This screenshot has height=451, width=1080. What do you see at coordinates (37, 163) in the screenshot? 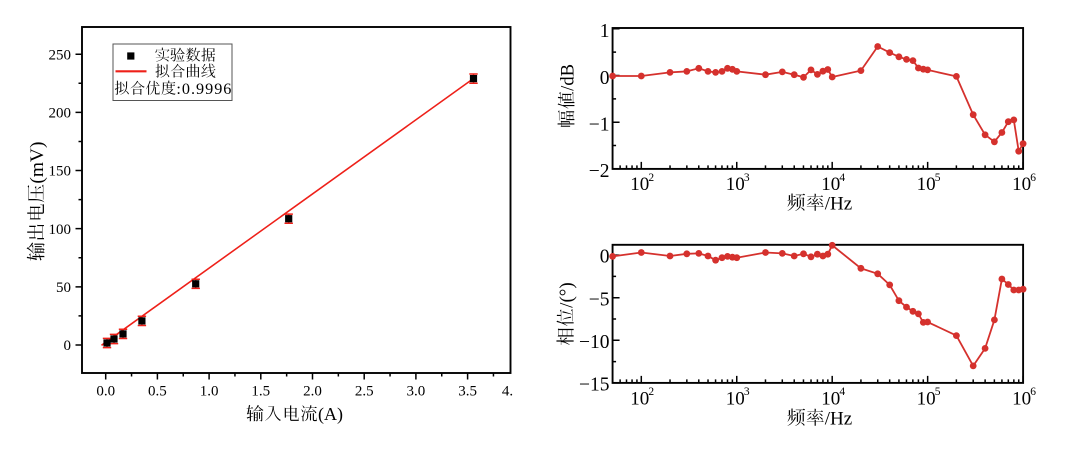
I see `svg-text: (mV)` at bounding box center [37, 163].